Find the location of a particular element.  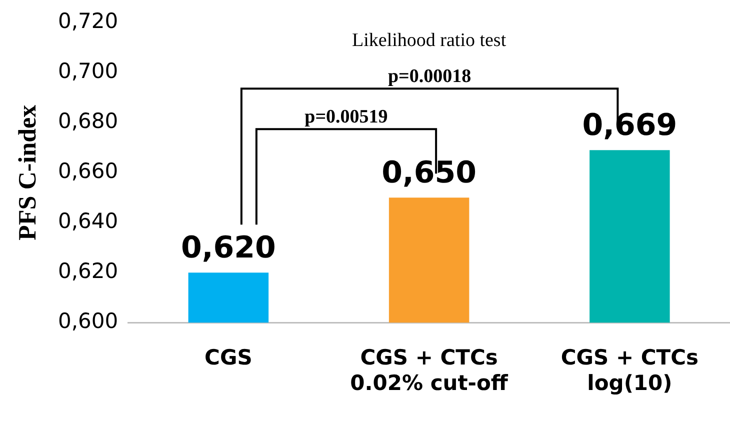

data-label: 0,669 is located at coordinates (630, 125).